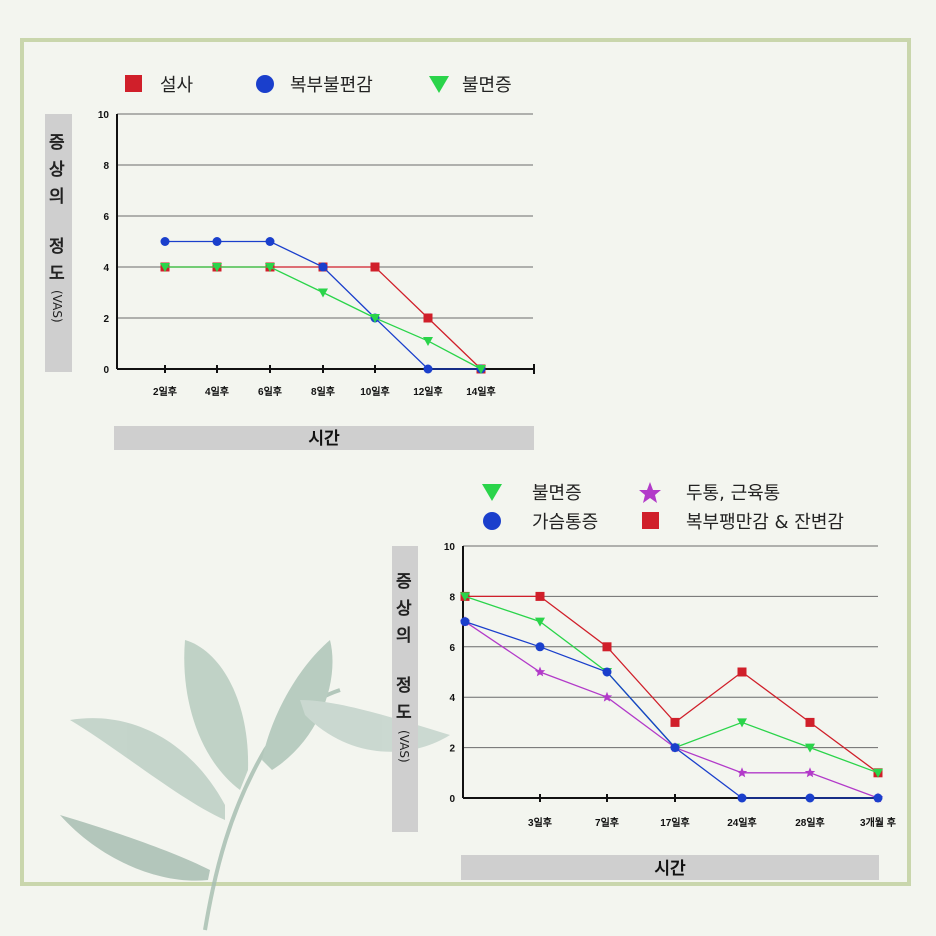 This screenshot has height=936, width=936. Describe the element at coordinates (540, 822) in the screenshot. I see `chart-2-xtick-label-1: 3일후` at that location.